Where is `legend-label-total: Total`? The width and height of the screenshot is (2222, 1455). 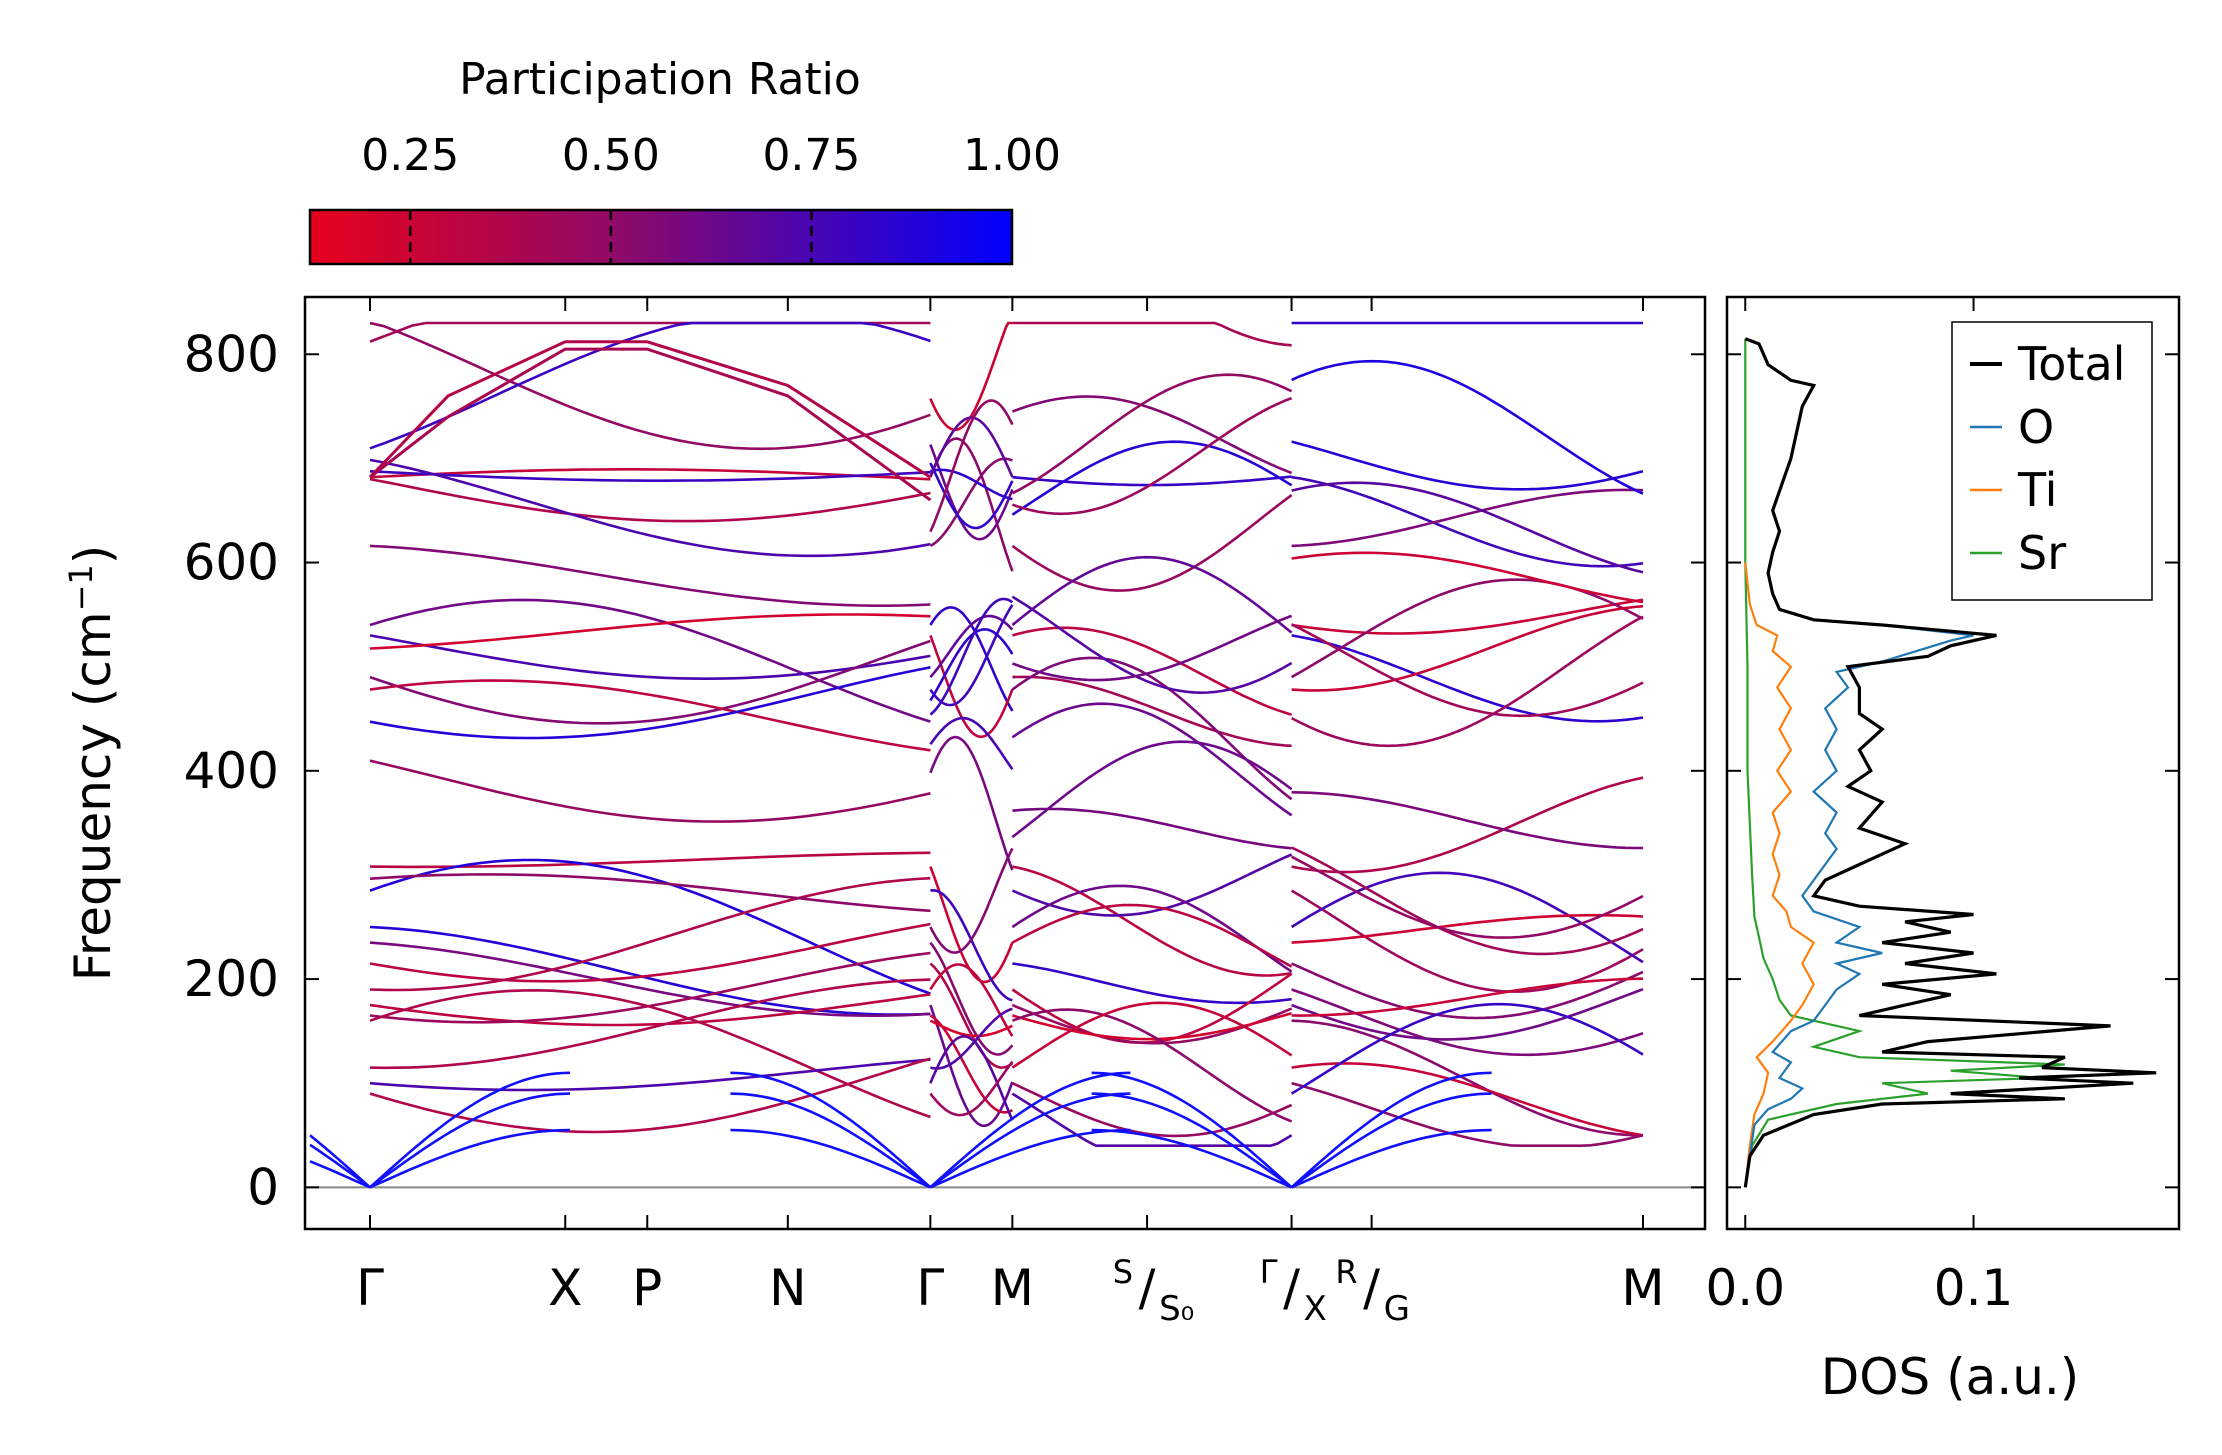
legend-label-total: Total is located at coordinates (2071, 364).